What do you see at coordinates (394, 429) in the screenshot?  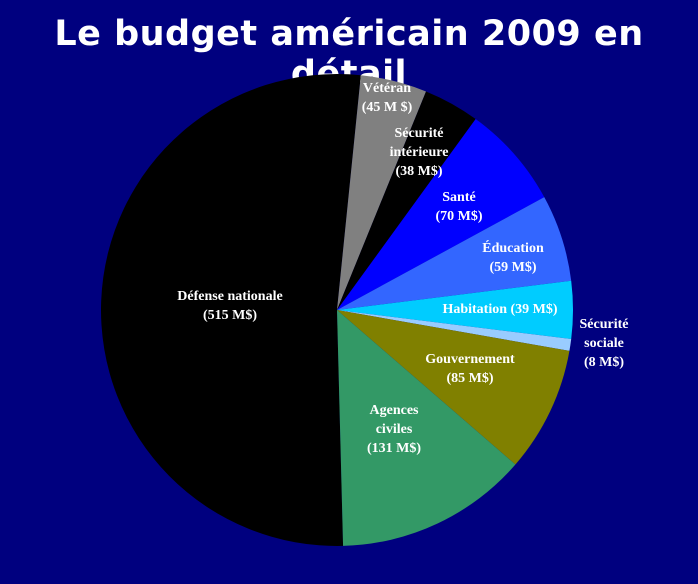 I see `slice-label-agences-civiles: Agences civiles (131 M$)` at bounding box center [394, 429].